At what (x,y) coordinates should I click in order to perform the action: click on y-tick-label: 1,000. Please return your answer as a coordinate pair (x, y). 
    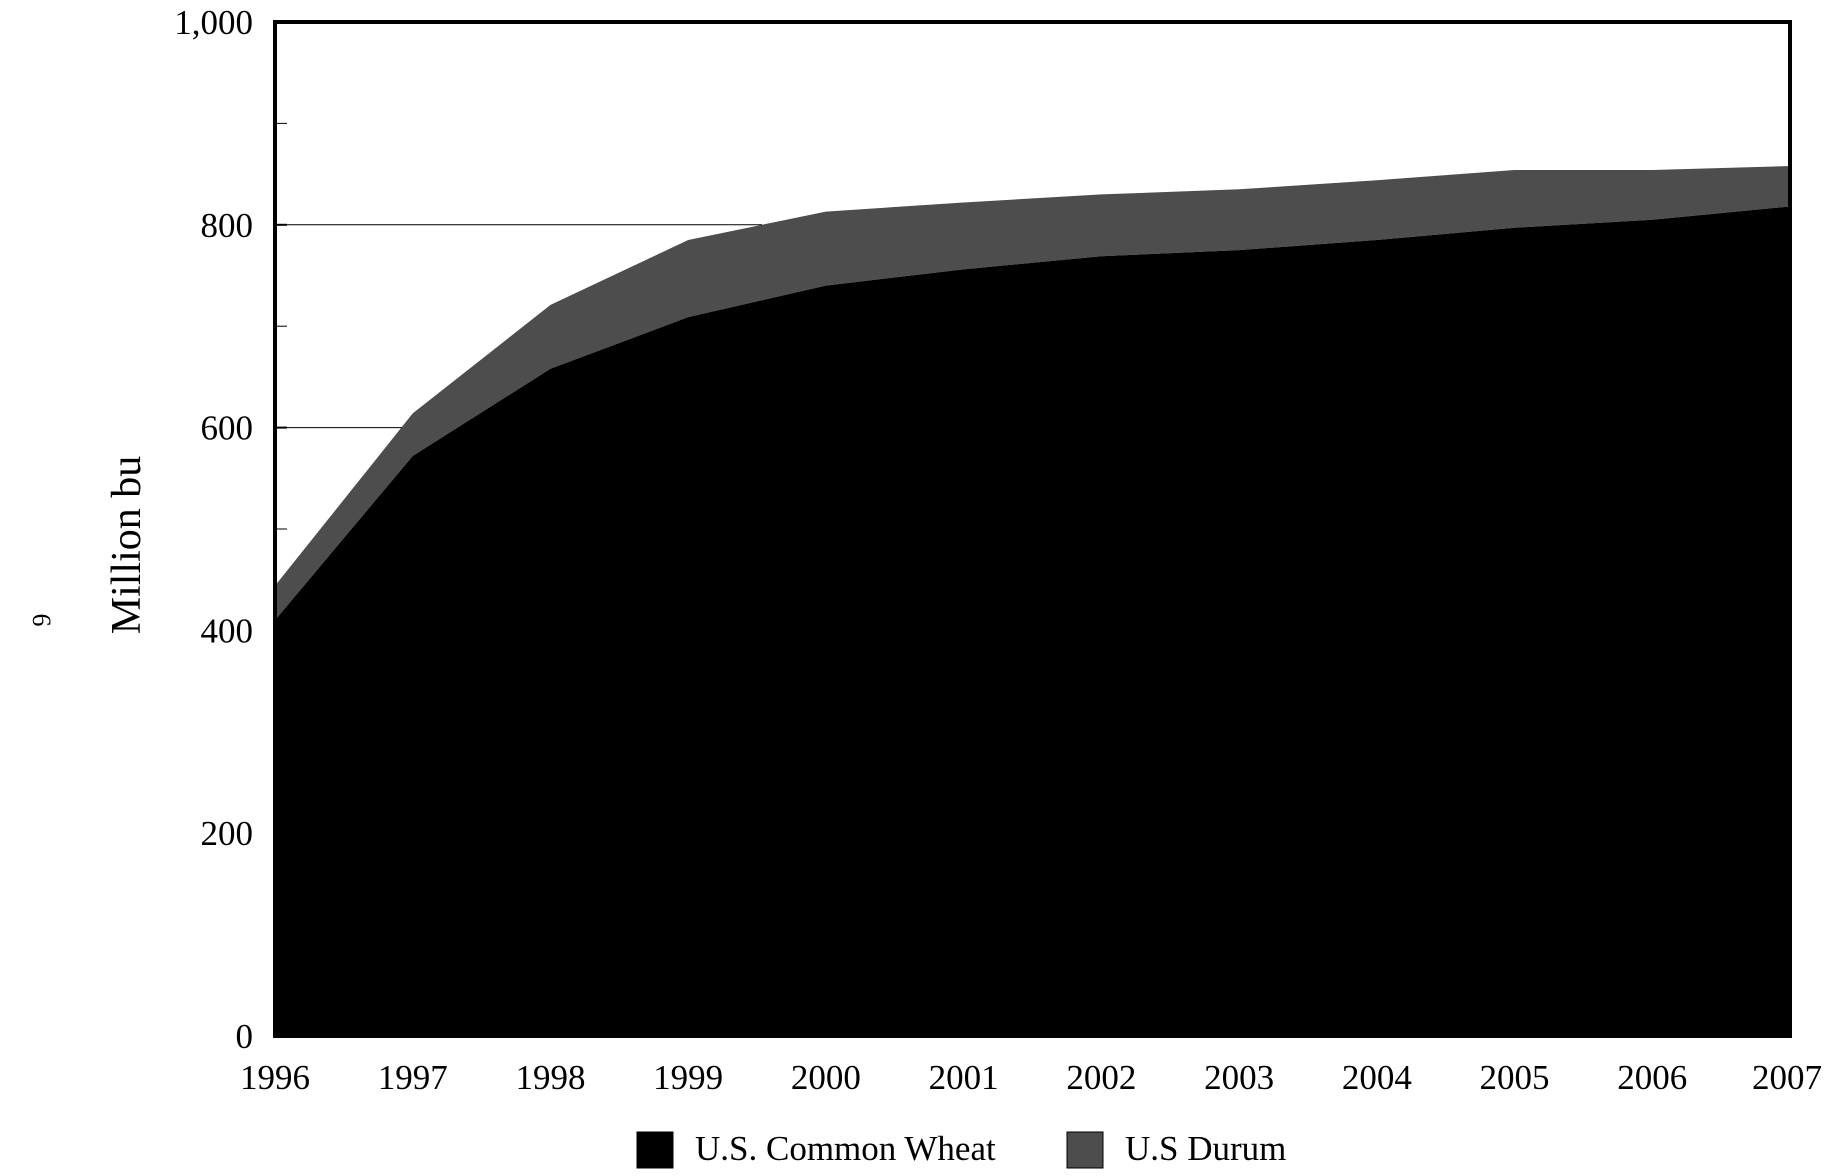
    Looking at the image, I should click on (213, 22).